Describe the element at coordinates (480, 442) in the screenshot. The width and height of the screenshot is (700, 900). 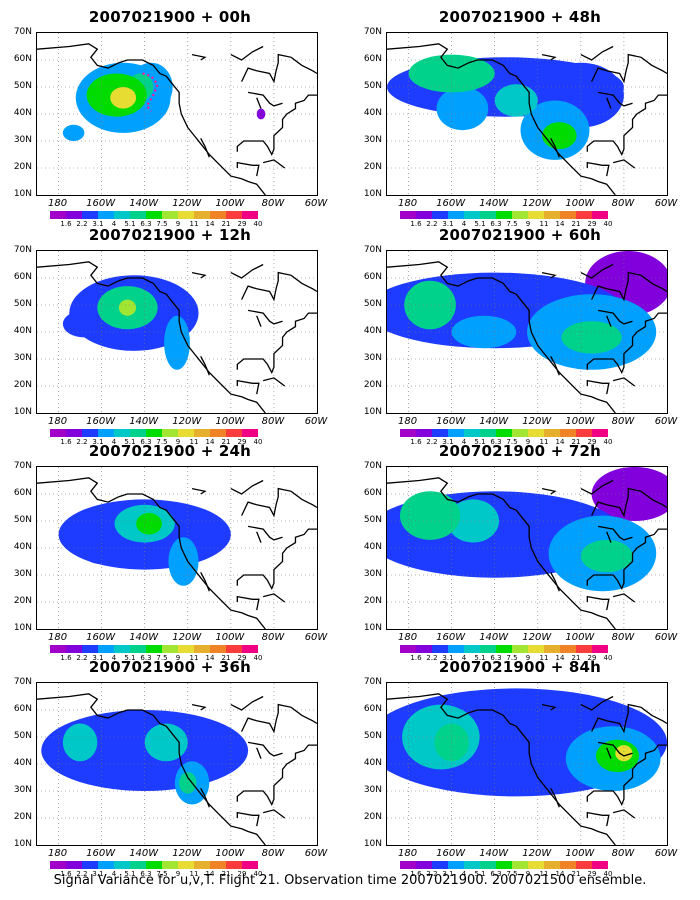
I see `colorbar-label: 5.1` at that location.